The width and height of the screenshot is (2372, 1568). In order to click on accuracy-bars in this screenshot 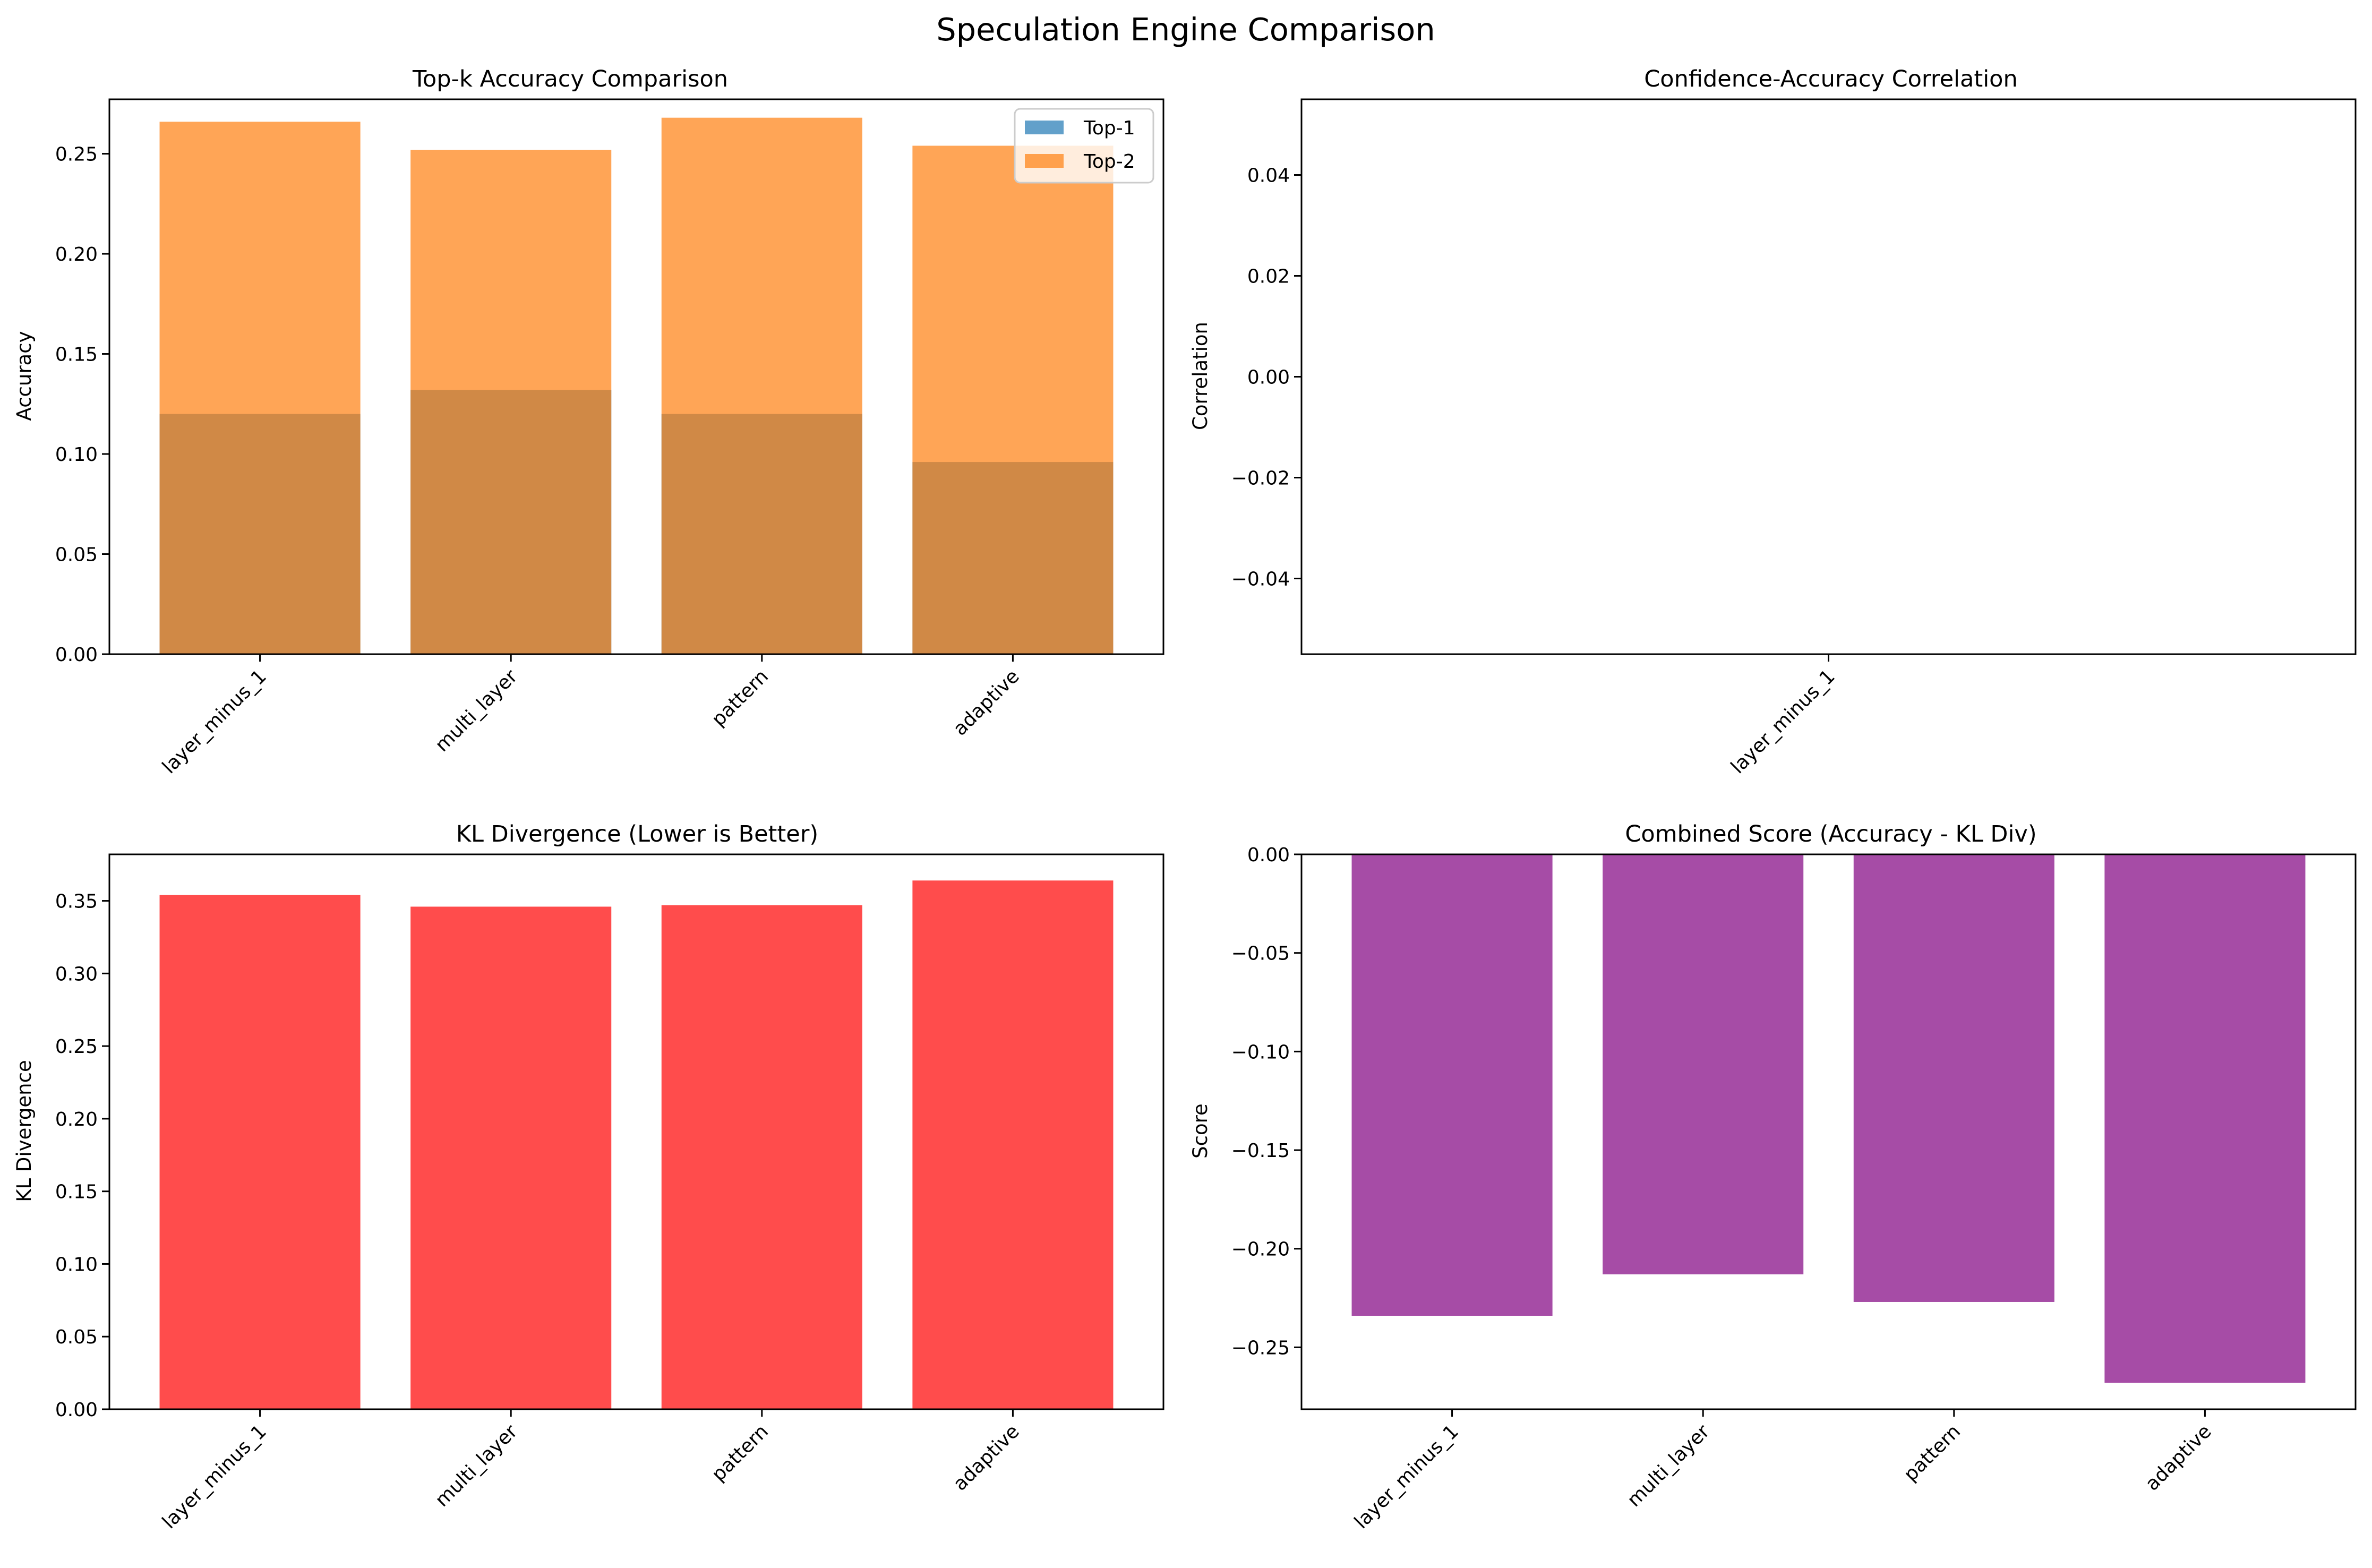, I will do `click(636, 385)`.